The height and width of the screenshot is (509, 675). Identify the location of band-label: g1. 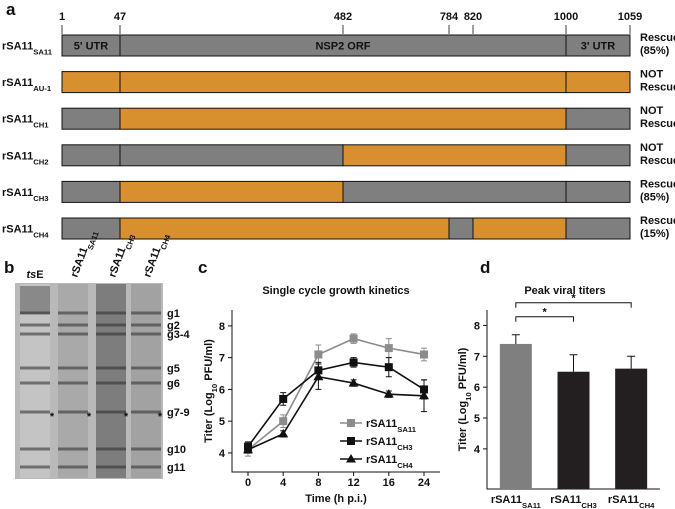
(173, 314).